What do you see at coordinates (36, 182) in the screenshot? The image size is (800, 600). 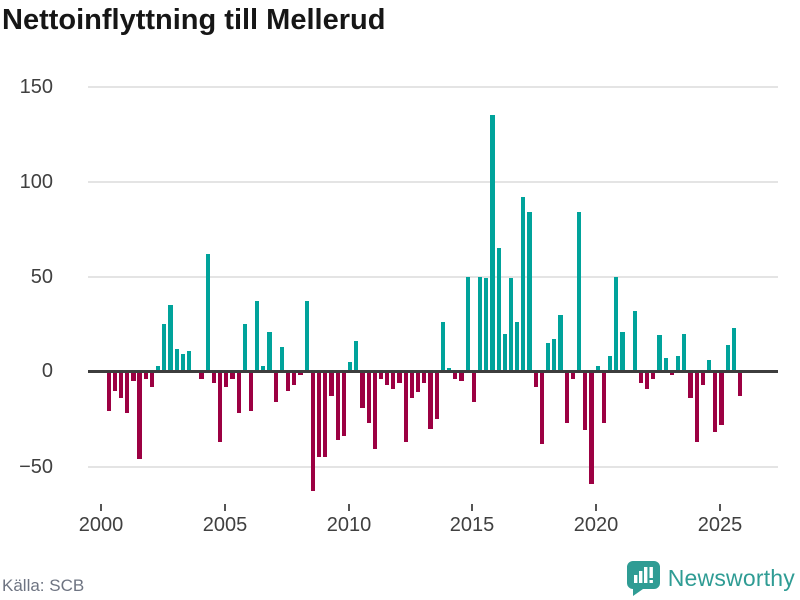 I see `y-axis-label-100: 100` at bounding box center [36, 182].